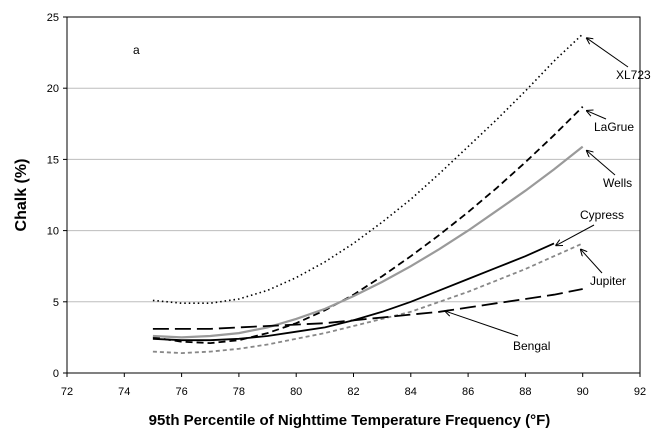 This screenshot has width=652, height=435. What do you see at coordinates (468, 392) in the screenshot?
I see `x-tick-label: 86` at bounding box center [468, 392].